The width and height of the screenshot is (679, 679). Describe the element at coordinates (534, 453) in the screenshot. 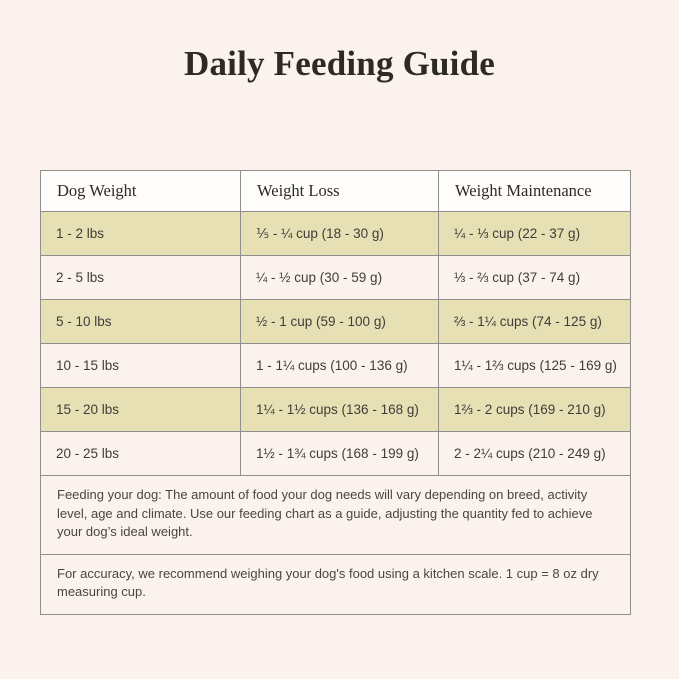

I see `weight-maintenance-cell: 2 - 2¼ cups (210 - 249 g)` at that location.